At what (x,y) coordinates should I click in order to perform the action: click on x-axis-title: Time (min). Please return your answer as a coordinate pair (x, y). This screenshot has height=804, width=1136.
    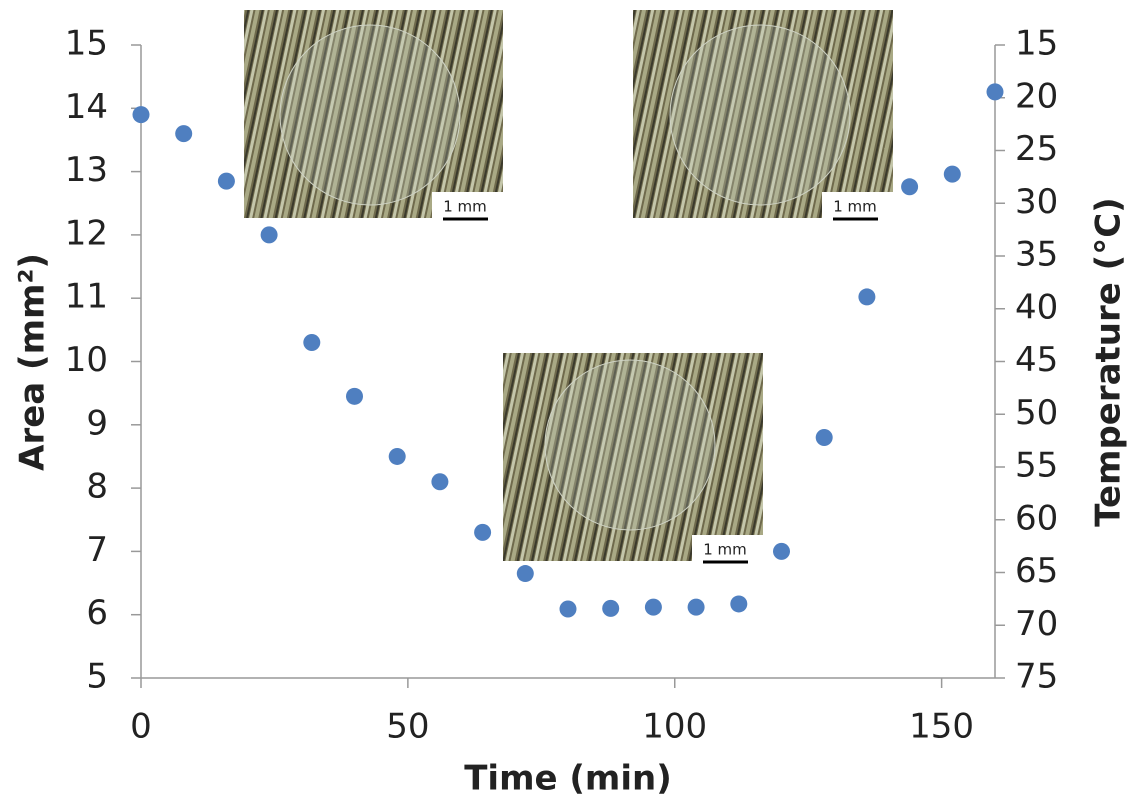
    Looking at the image, I should click on (568, 779).